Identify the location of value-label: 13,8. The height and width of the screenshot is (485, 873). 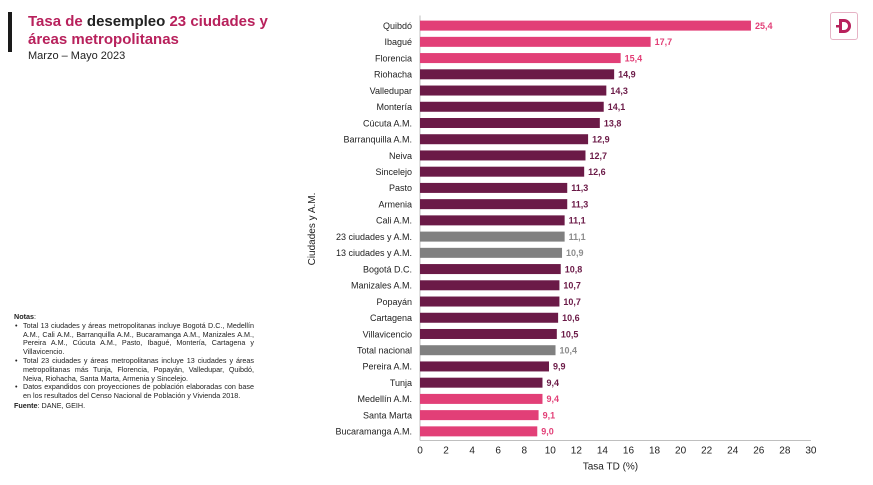
(613, 123).